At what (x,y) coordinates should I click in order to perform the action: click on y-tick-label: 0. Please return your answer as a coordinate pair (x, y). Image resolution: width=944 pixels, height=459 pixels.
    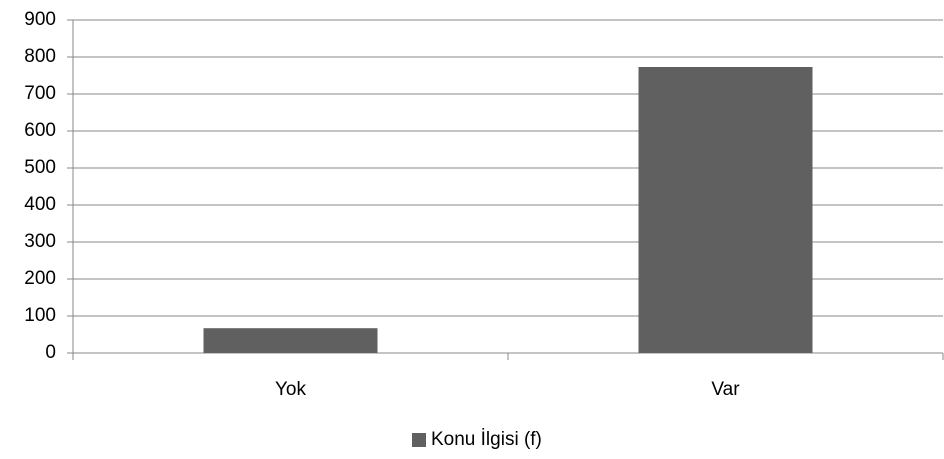
    Looking at the image, I should click on (50, 352).